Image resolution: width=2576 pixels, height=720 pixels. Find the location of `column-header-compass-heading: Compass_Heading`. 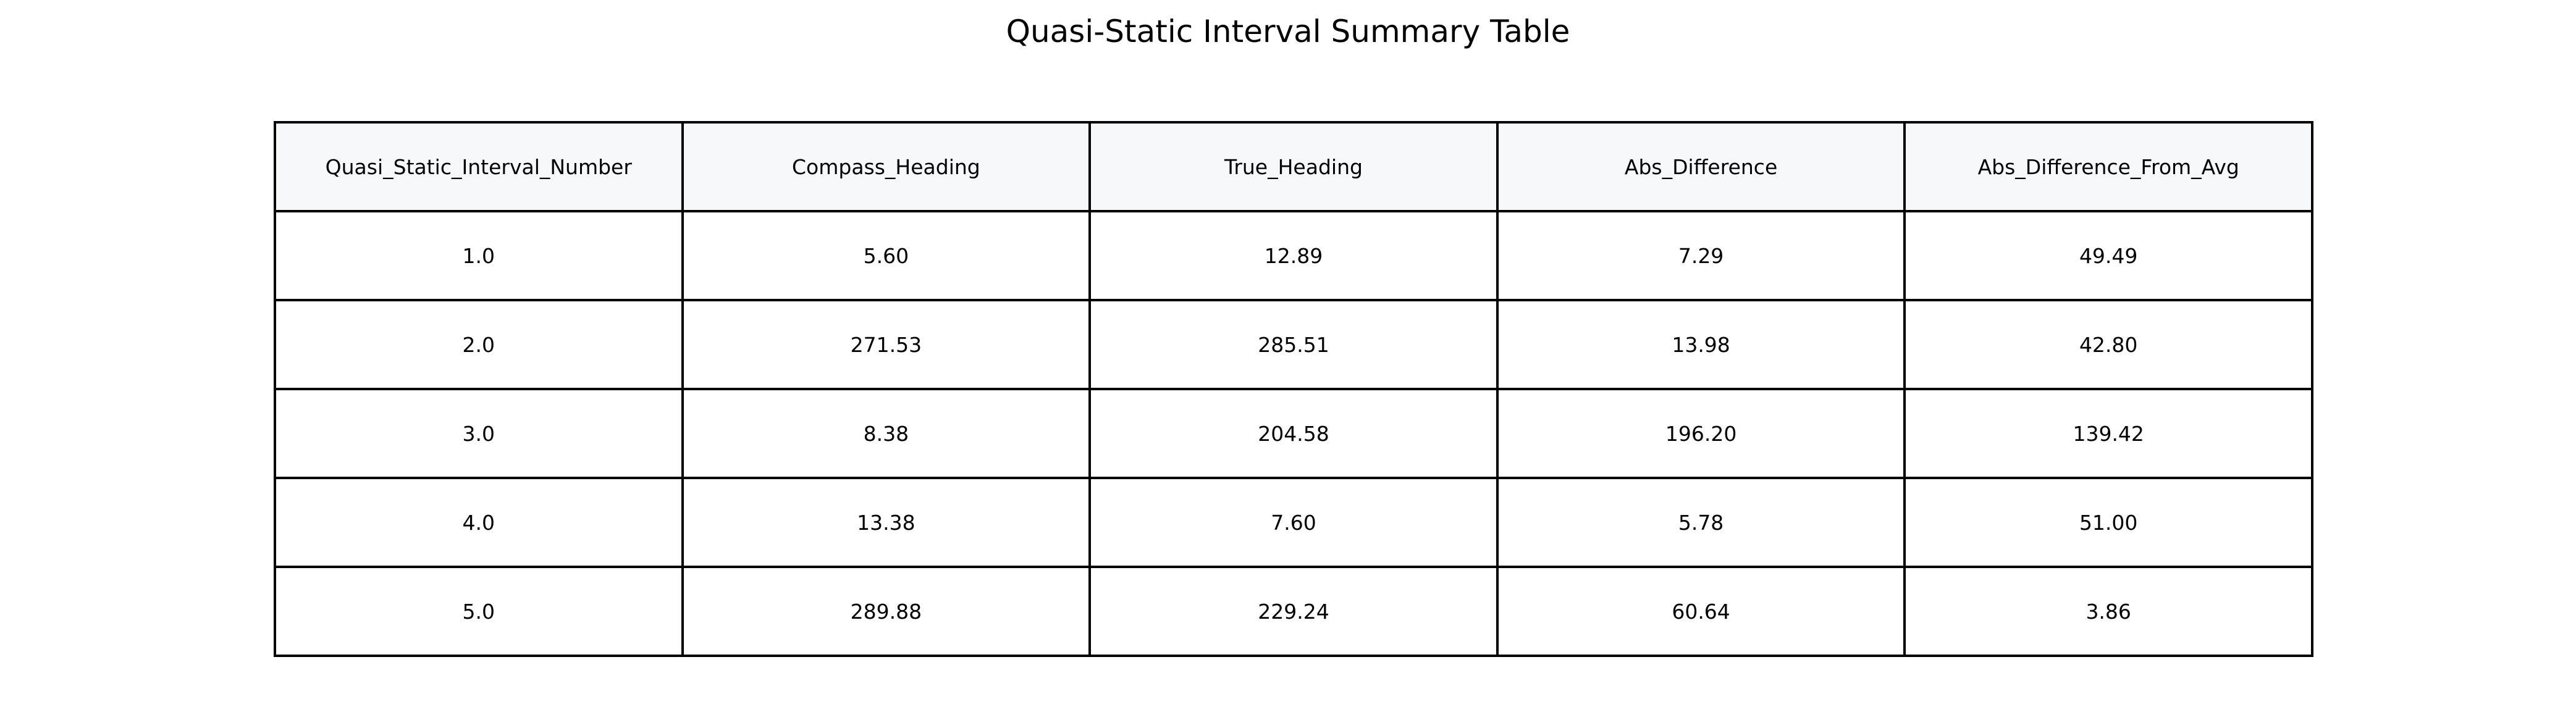

column-header-compass-heading: Compass_Heading is located at coordinates (886, 166).